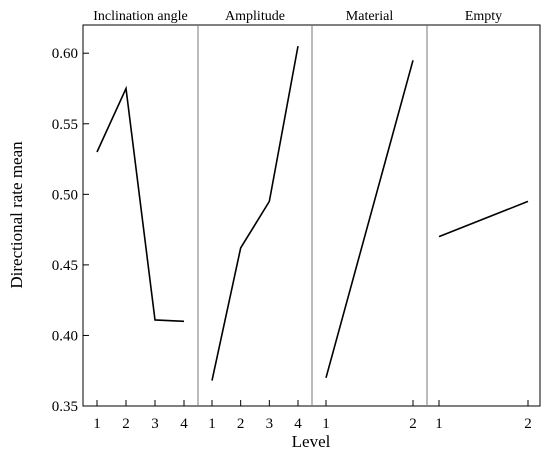  Describe the element at coordinates (370, 16) in the screenshot. I see `panel-title: Material` at that location.